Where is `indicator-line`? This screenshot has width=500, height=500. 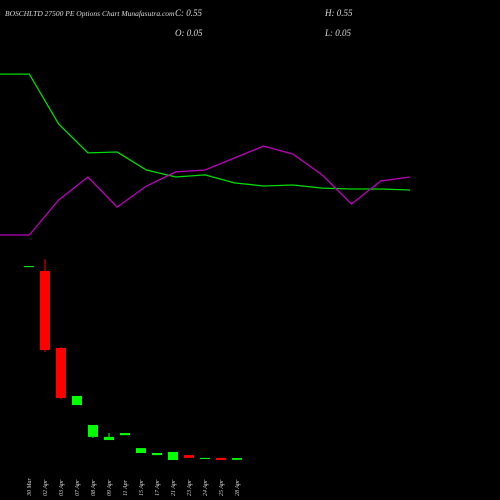
indicator-line is located at coordinates (205, 190).